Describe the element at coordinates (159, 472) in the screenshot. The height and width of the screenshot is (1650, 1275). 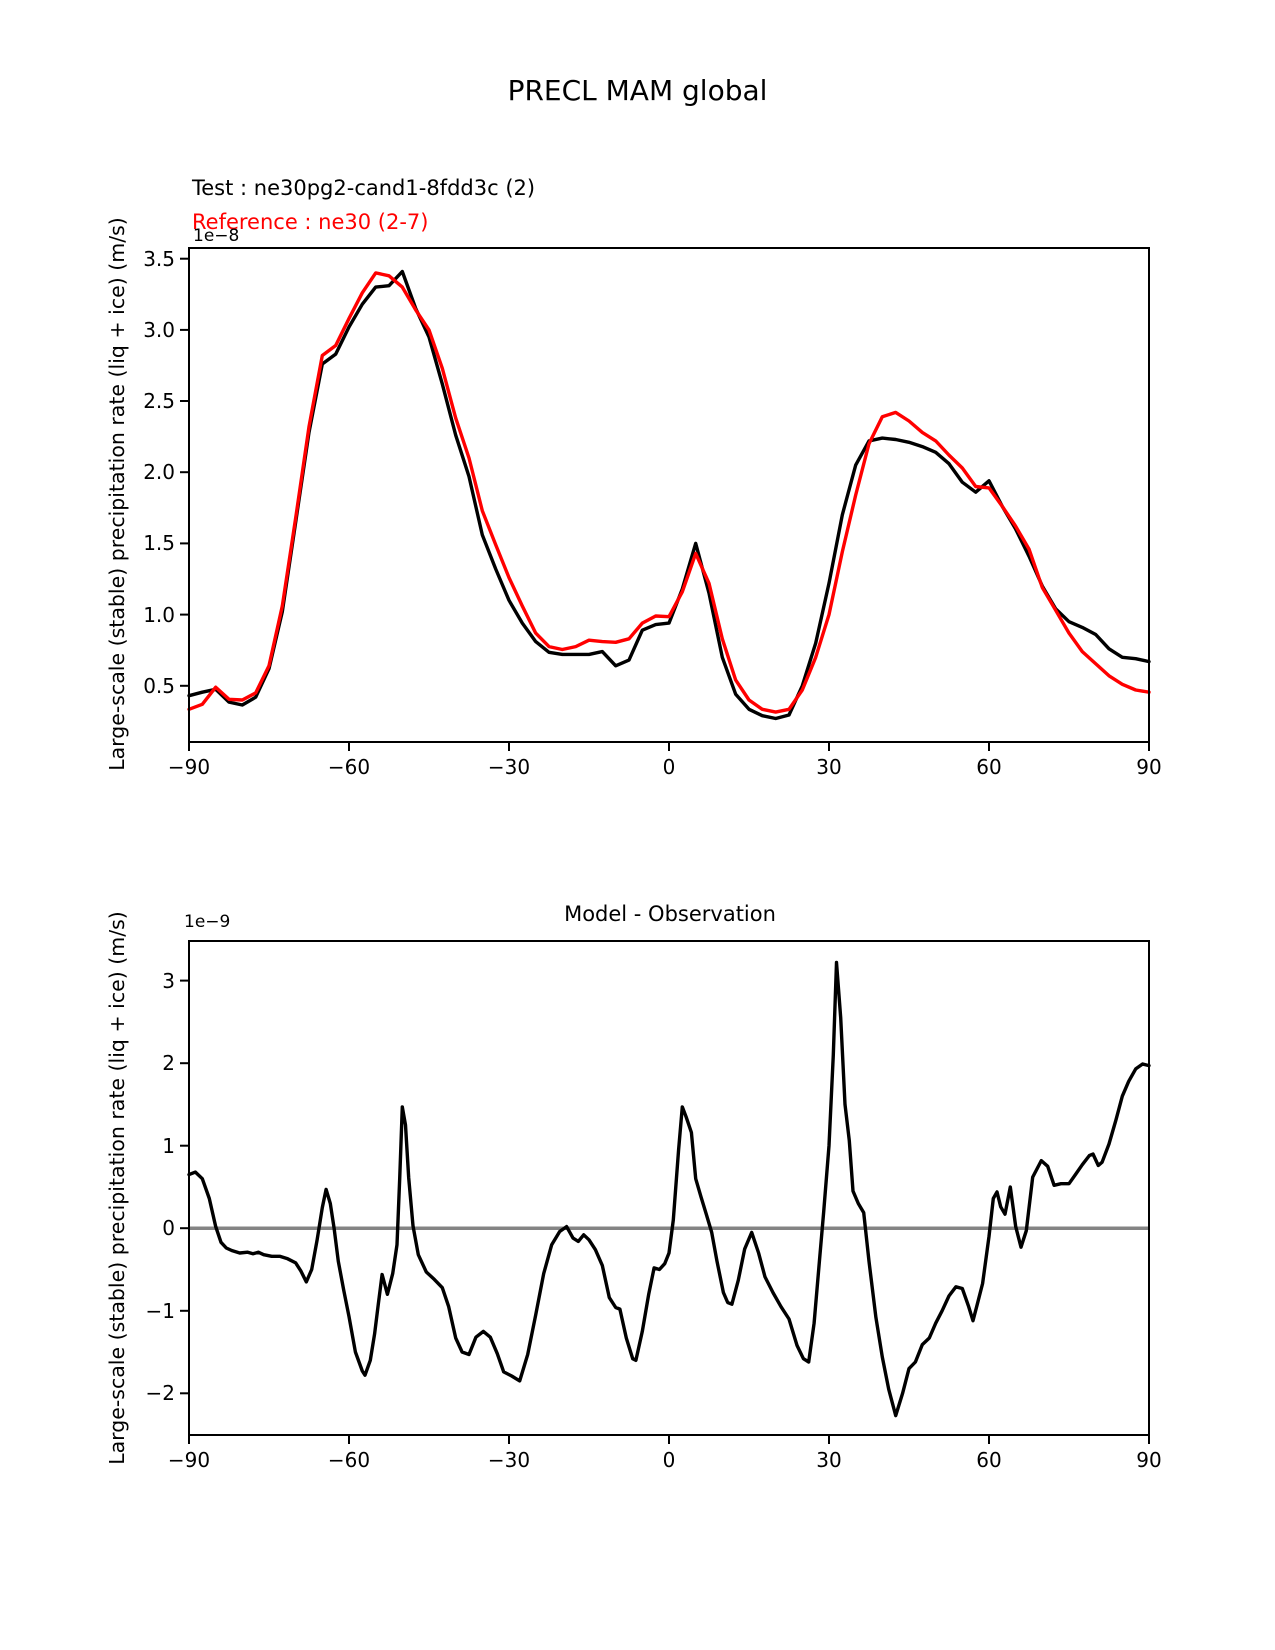
I see `y-tick-label: 2.0` at that location.